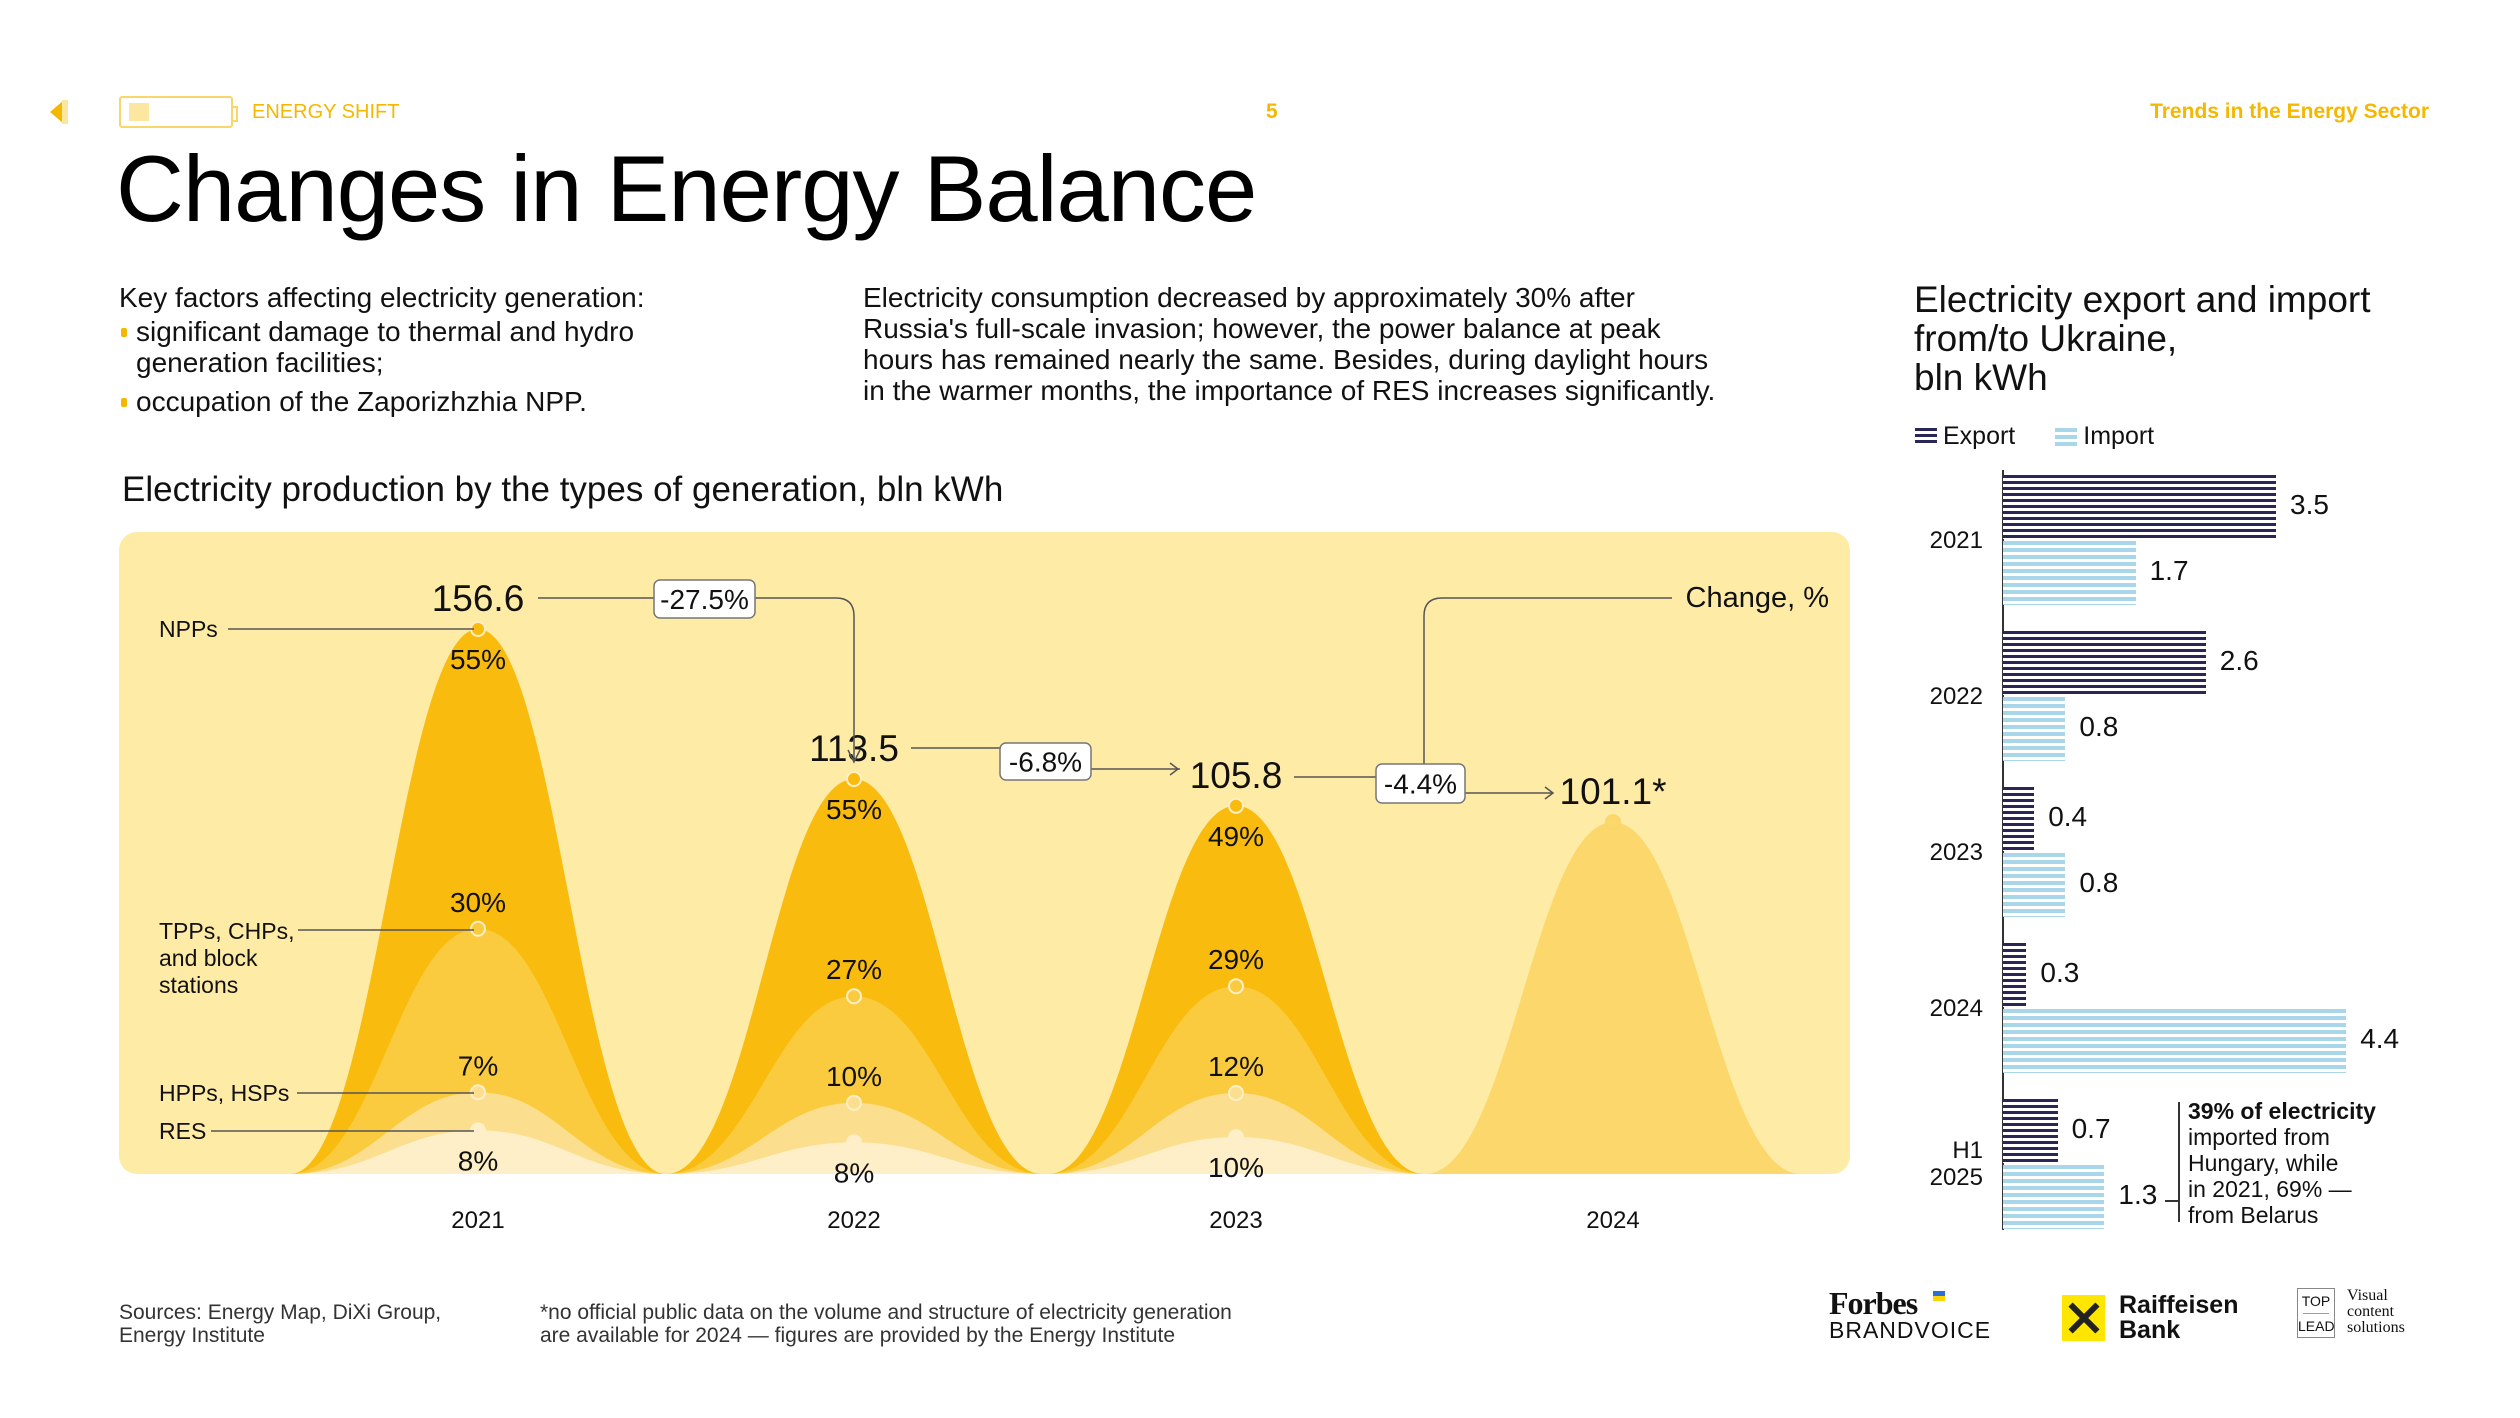  What do you see at coordinates (1612, 1220) in the screenshot?
I see `year-label: 2024` at bounding box center [1612, 1220].